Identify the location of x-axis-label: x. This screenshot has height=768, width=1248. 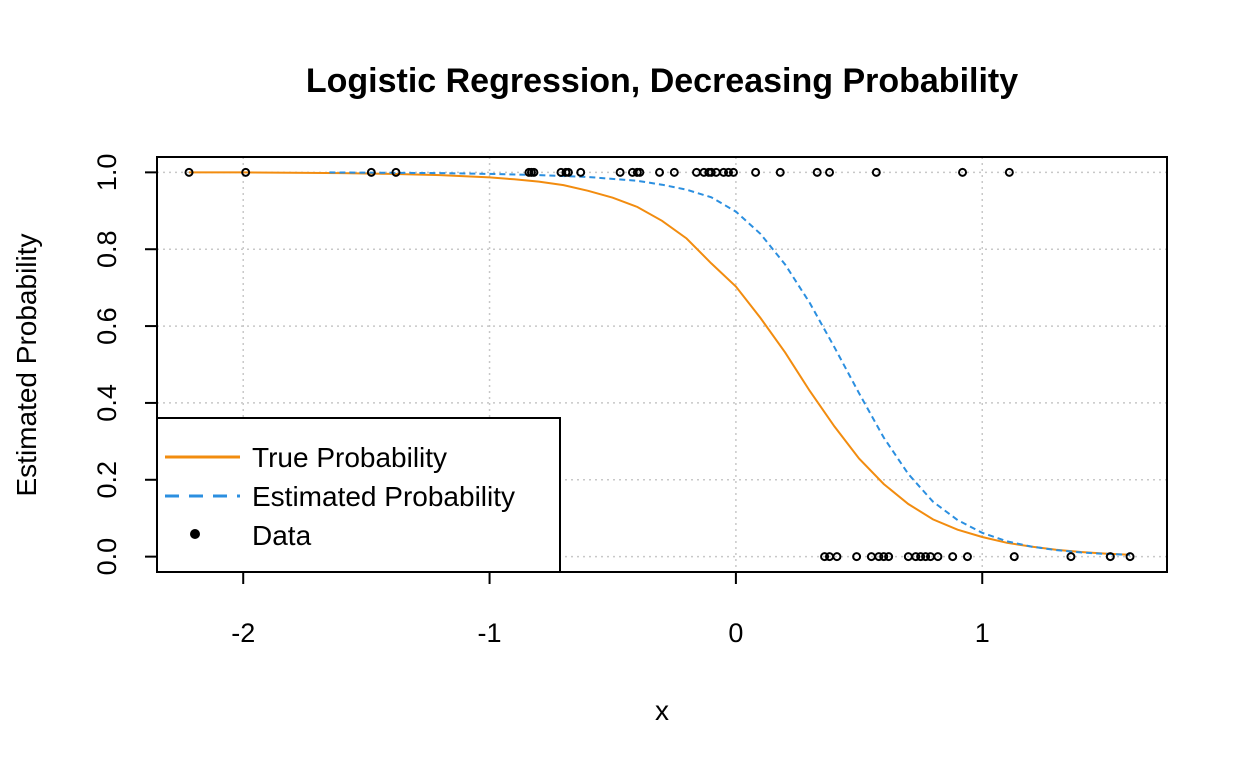
(662, 710).